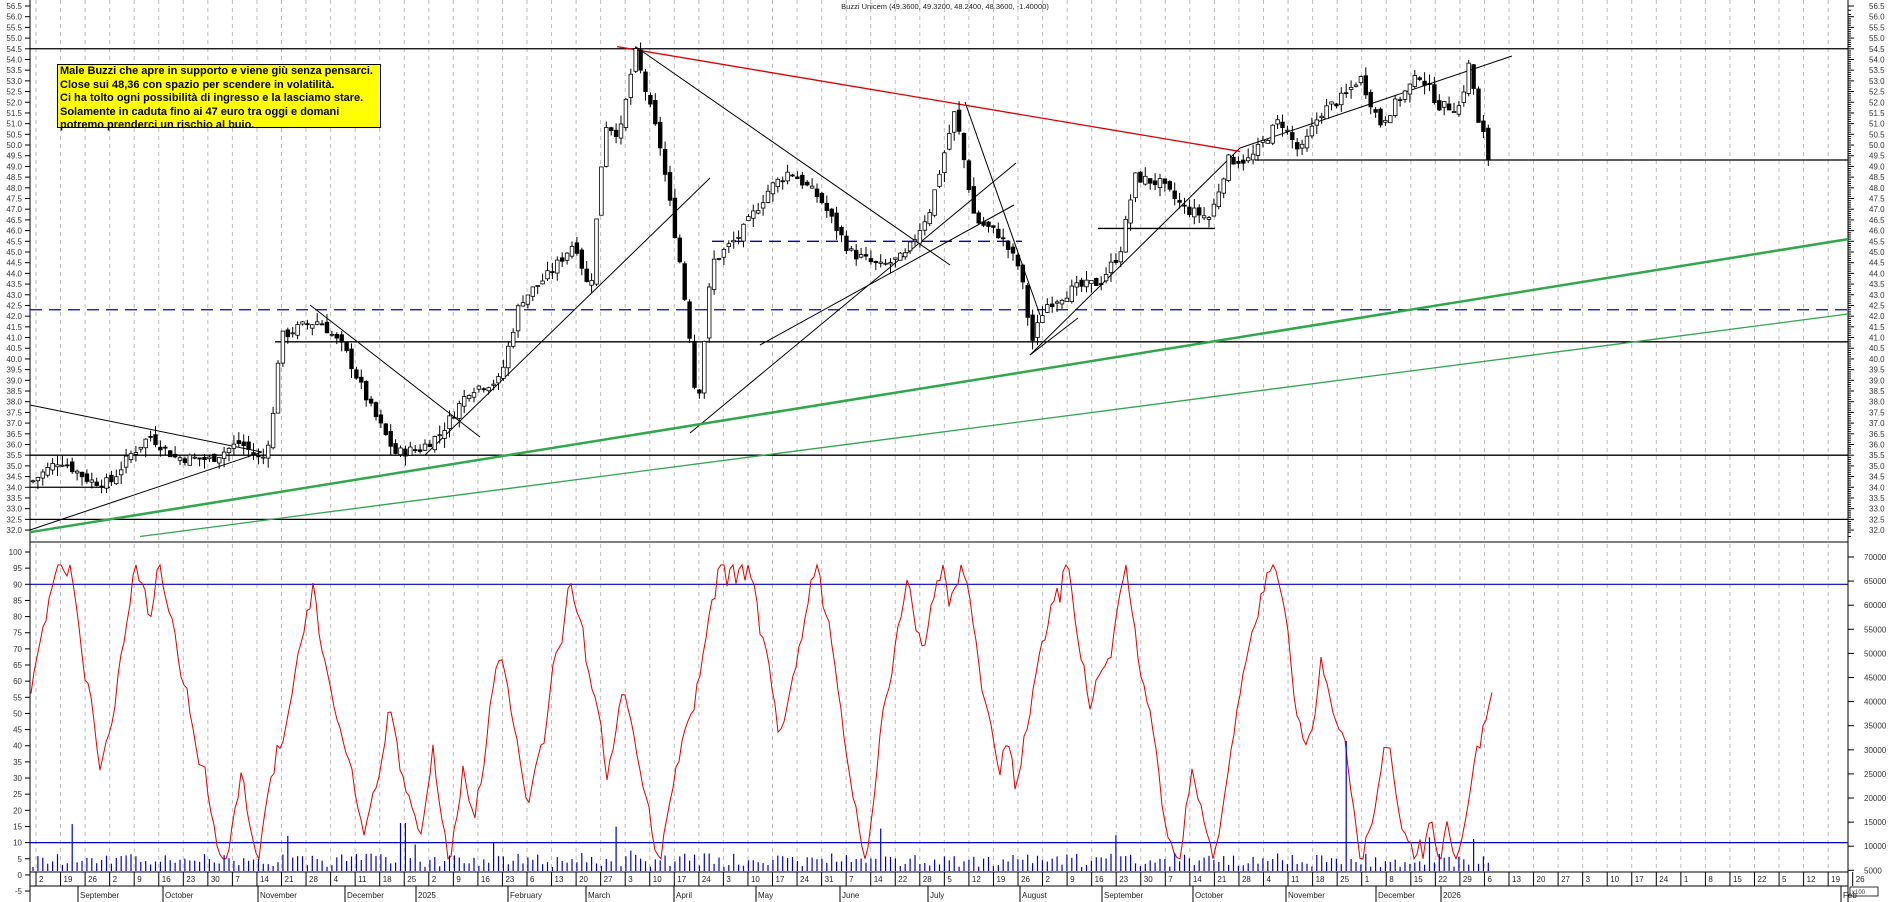 The image size is (1890, 902). I want to click on svg-text: 100, so click(16, 552).